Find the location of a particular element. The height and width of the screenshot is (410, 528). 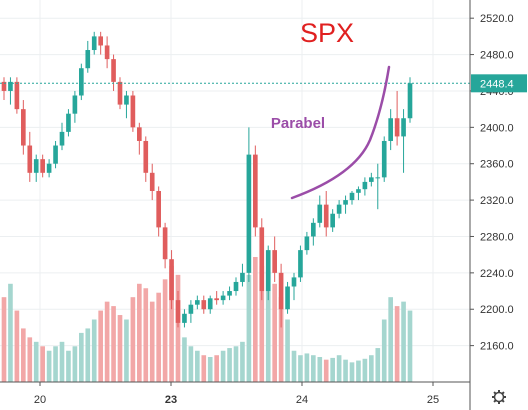

y-tick-label: 2320.0 is located at coordinates (497, 201).